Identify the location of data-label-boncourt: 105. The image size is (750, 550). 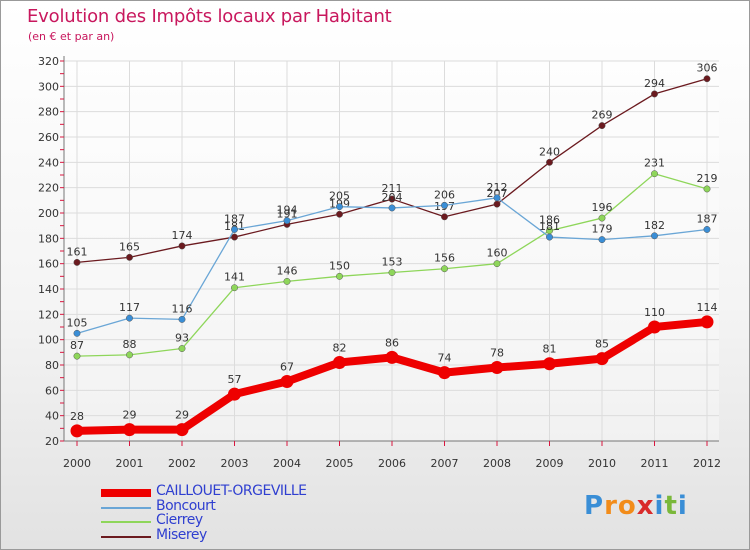
(77, 322).